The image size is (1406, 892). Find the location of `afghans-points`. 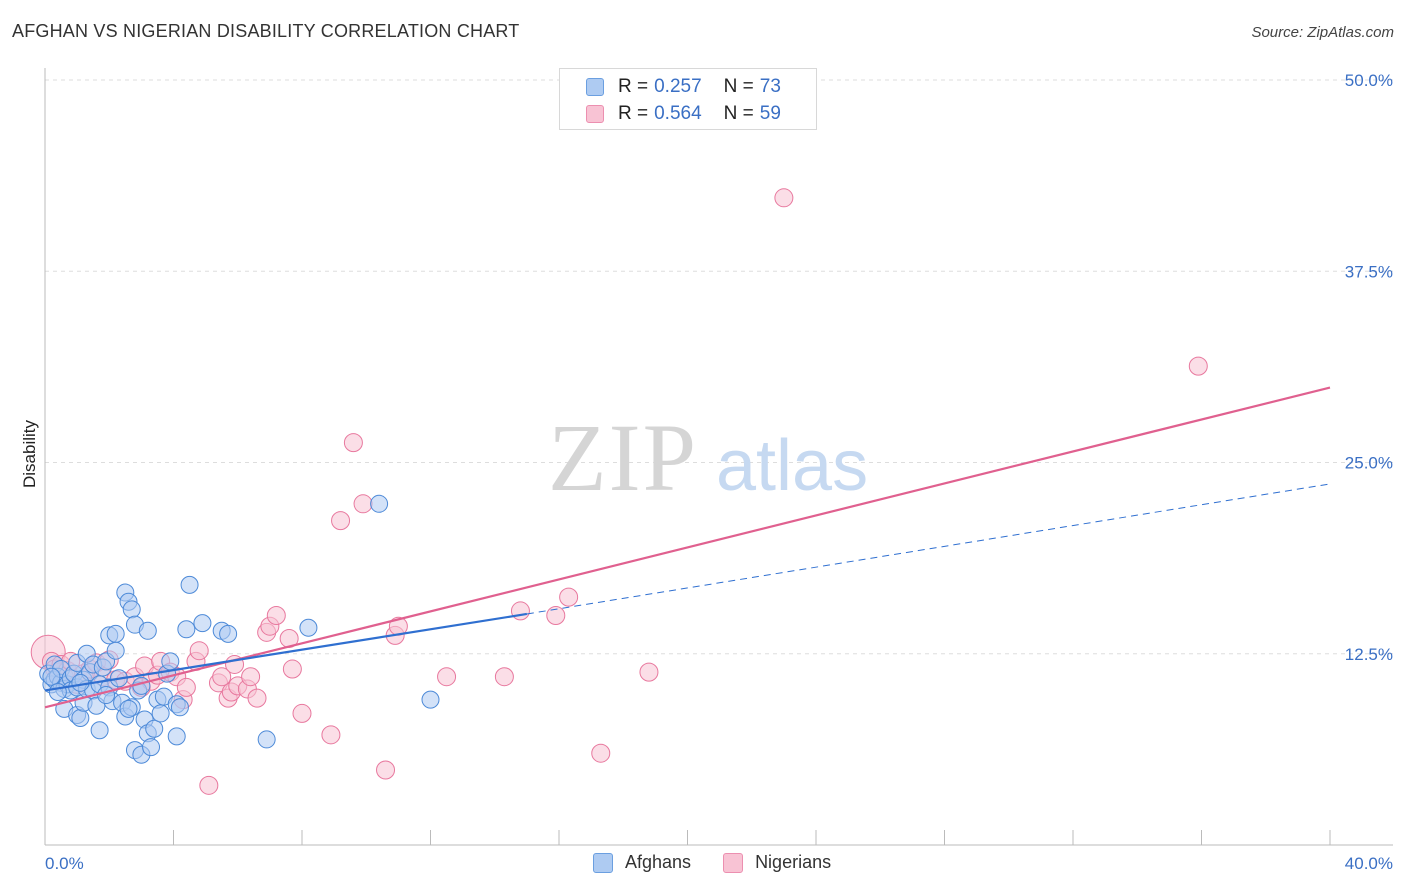

afghans-points is located at coordinates (239, 629).